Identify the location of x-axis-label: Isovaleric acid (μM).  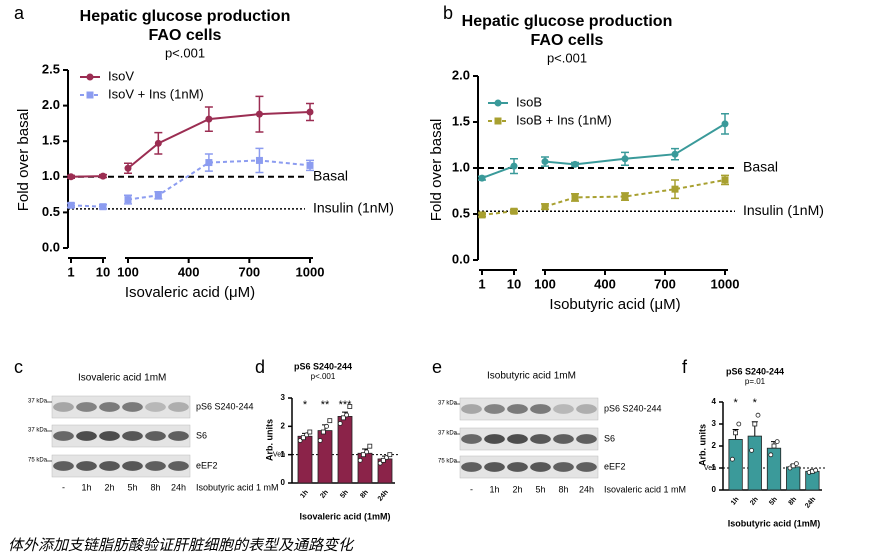
(190, 292).